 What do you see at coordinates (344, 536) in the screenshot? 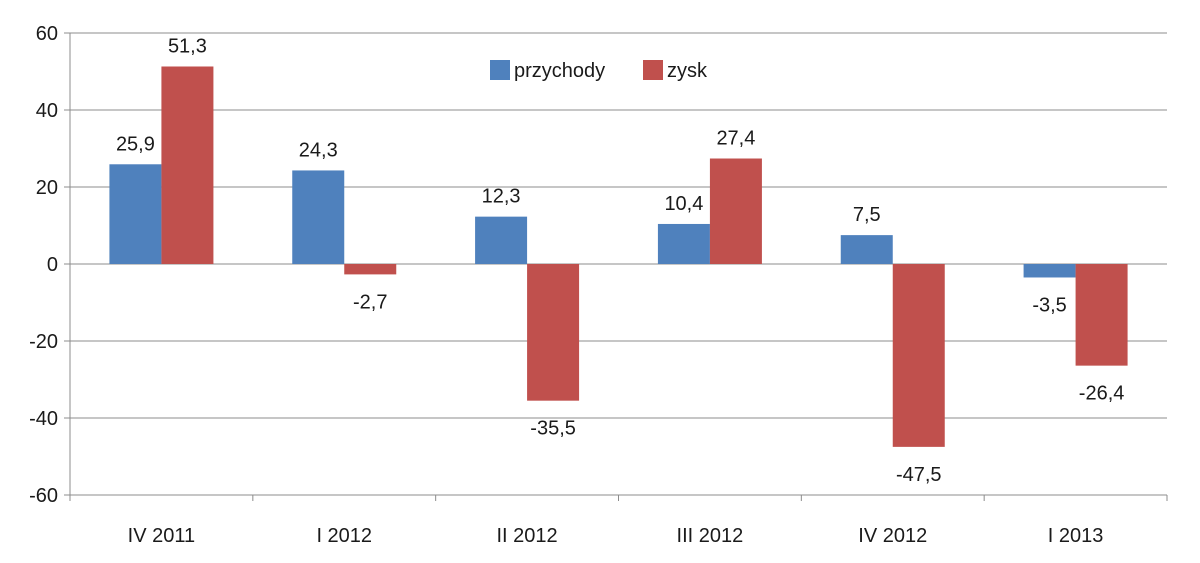
I see `x-tick-label: I 2012` at bounding box center [344, 536].